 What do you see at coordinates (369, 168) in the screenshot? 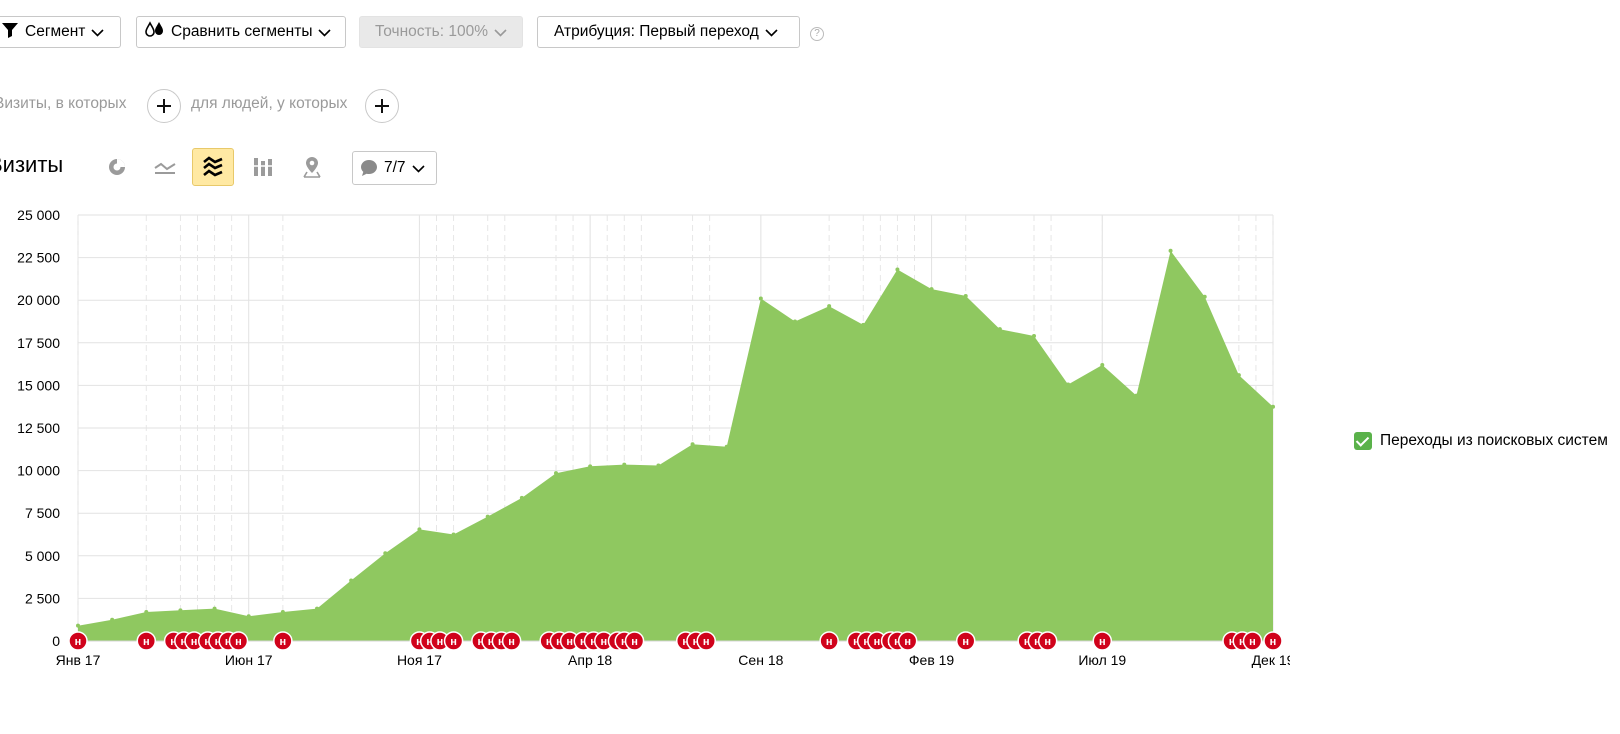
I see `comment-icon` at bounding box center [369, 168].